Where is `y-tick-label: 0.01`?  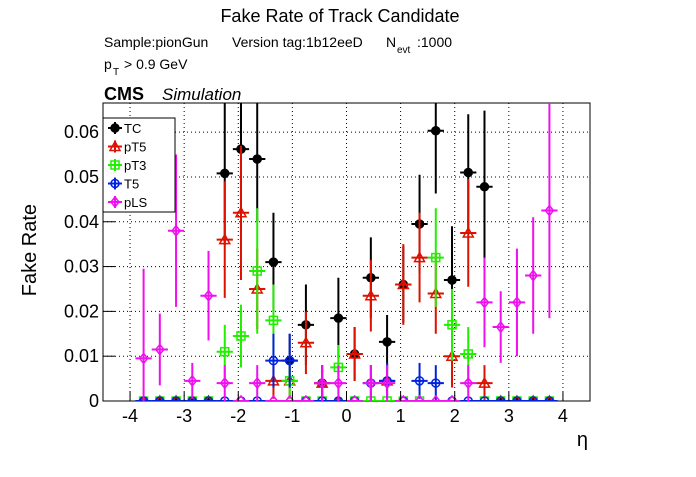 y-tick-label: 0.01 is located at coordinates (81, 356).